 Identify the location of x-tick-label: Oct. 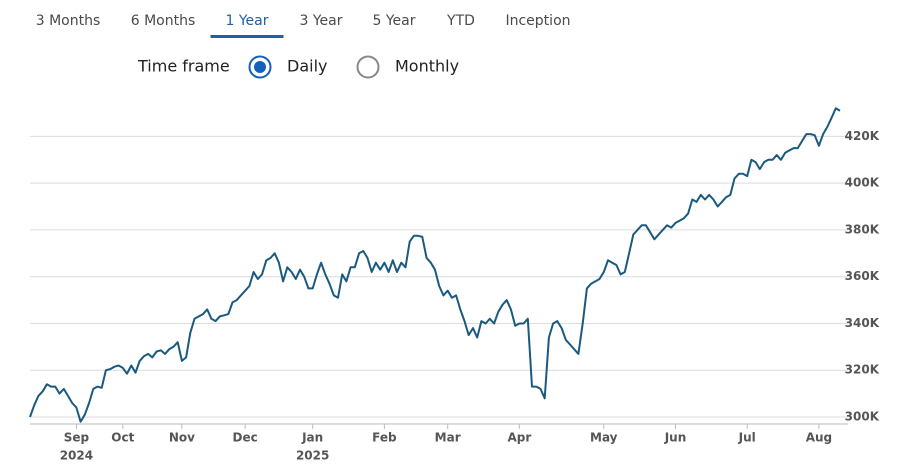
(122, 438).